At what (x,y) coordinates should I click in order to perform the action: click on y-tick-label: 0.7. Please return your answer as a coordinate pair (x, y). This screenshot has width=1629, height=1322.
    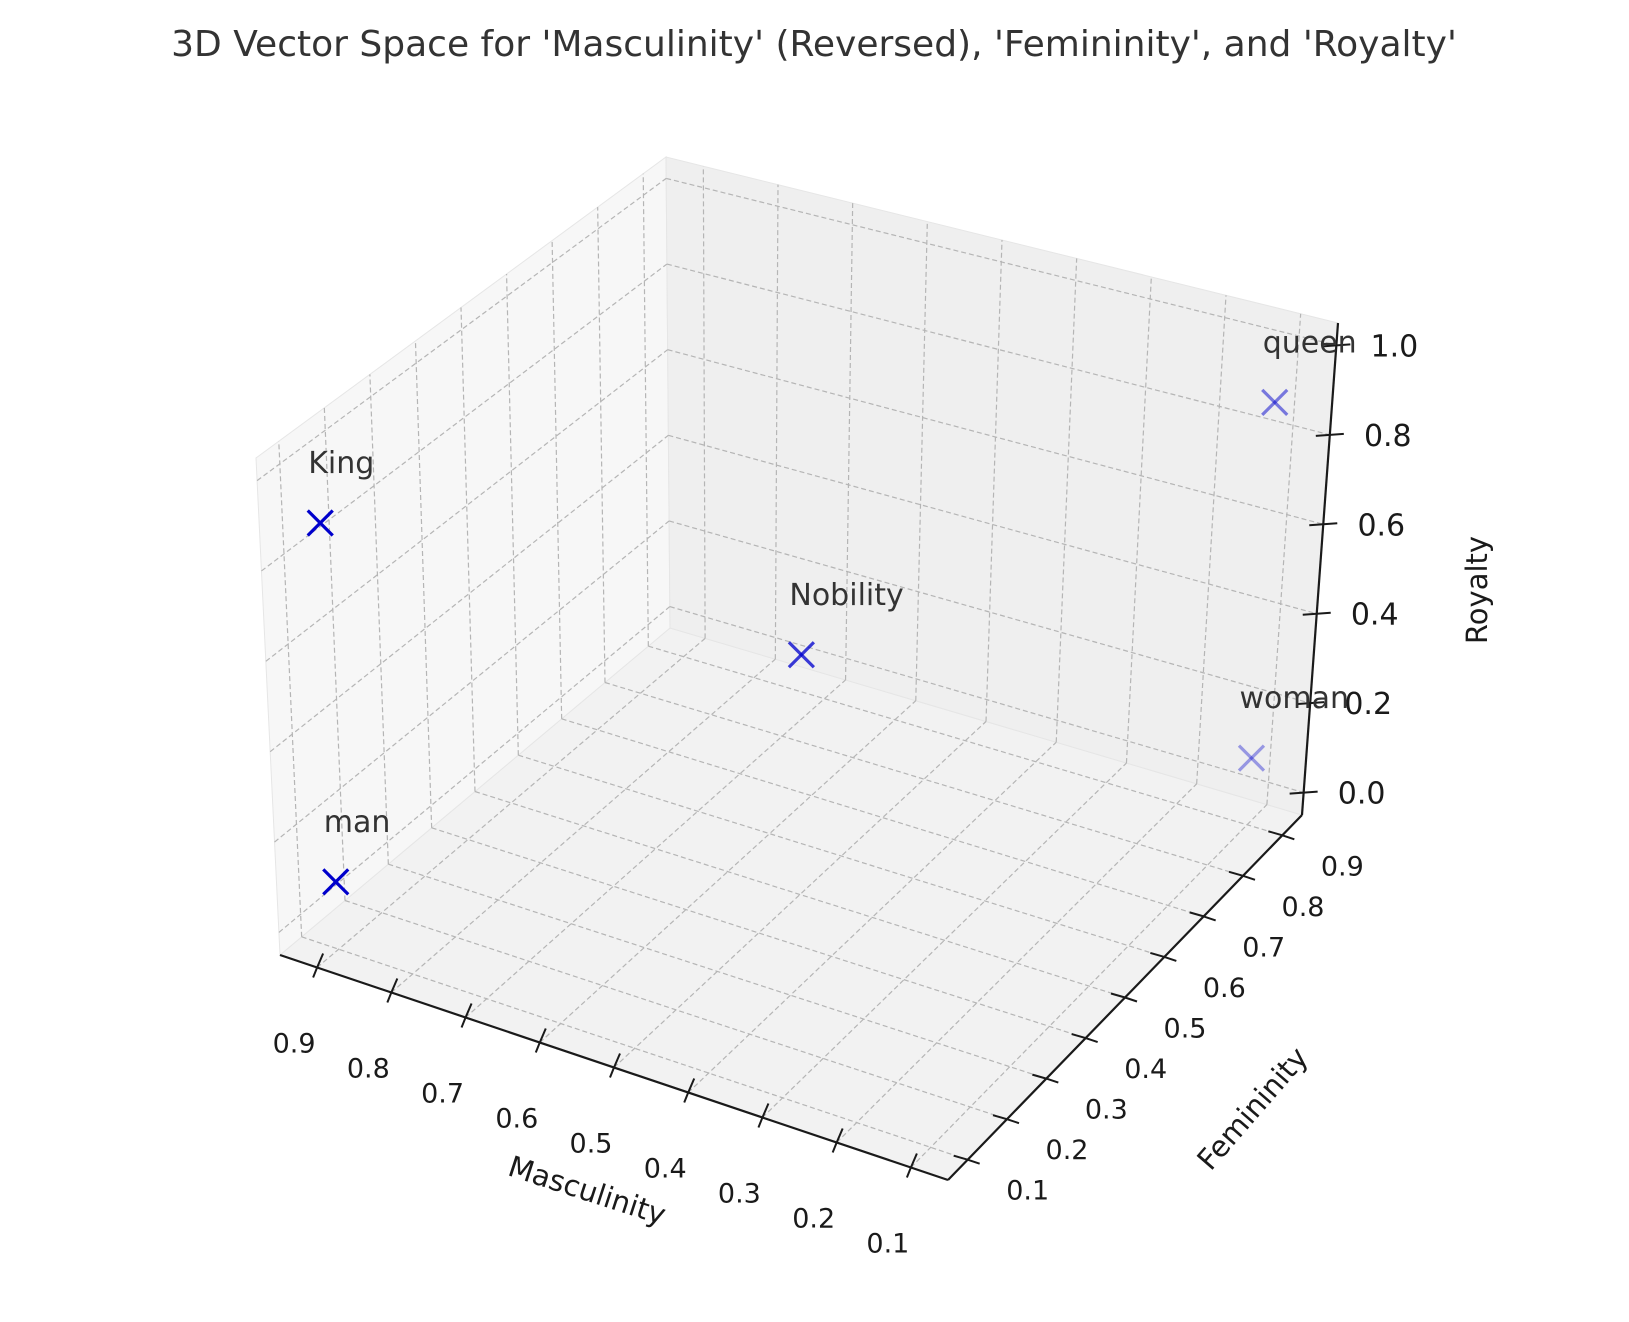
    Looking at the image, I should click on (1263, 947).